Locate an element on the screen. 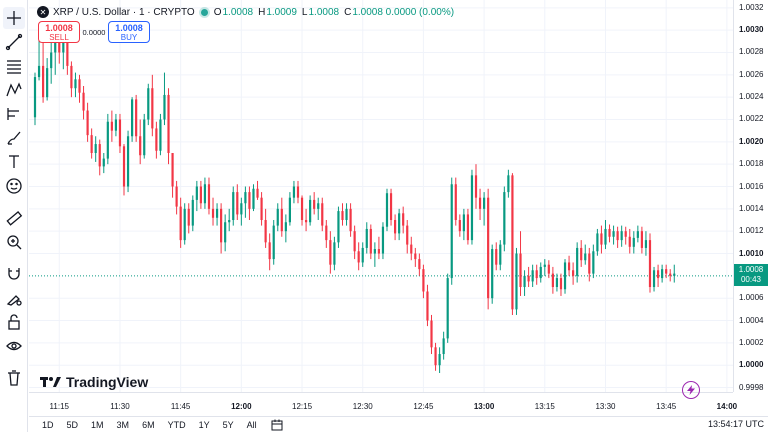 The height and width of the screenshot is (432, 768). lock-icon is located at coordinates (14, 322).